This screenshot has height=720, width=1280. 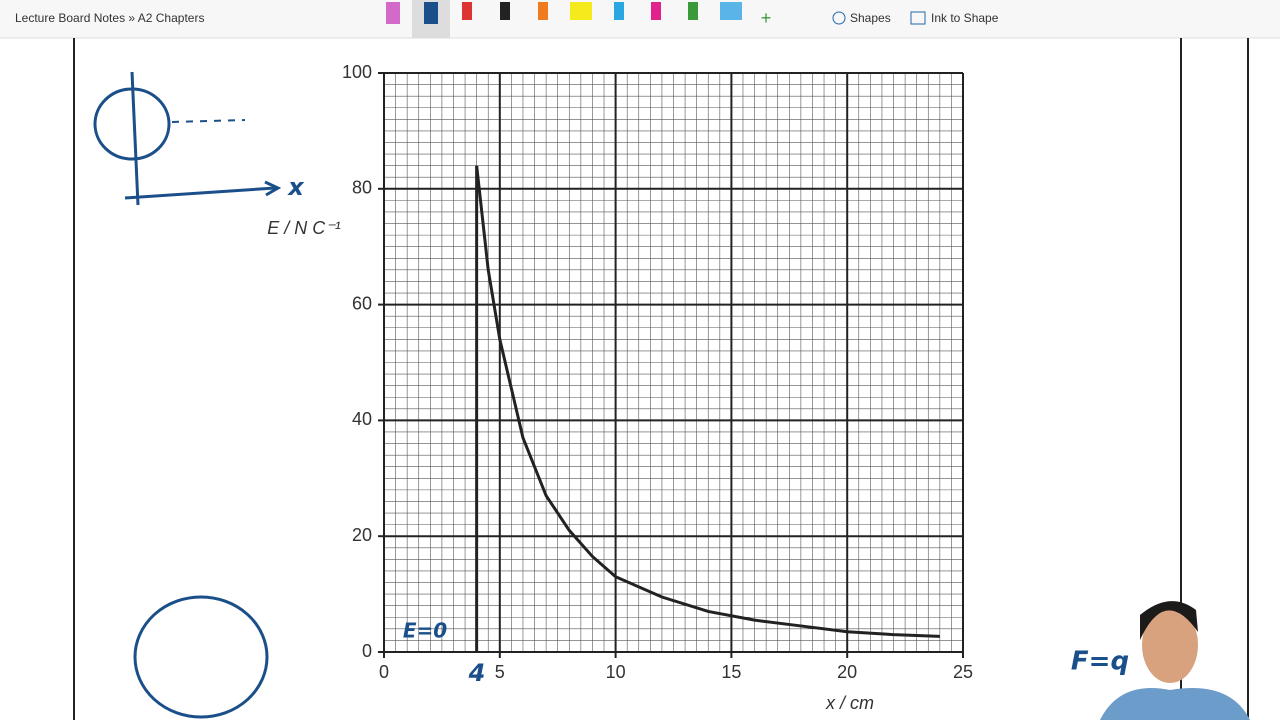 What do you see at coordinates (425, 631) in the screenshot?
I see `handwritten-annotation: E=0` at bounding box center [425, 631].